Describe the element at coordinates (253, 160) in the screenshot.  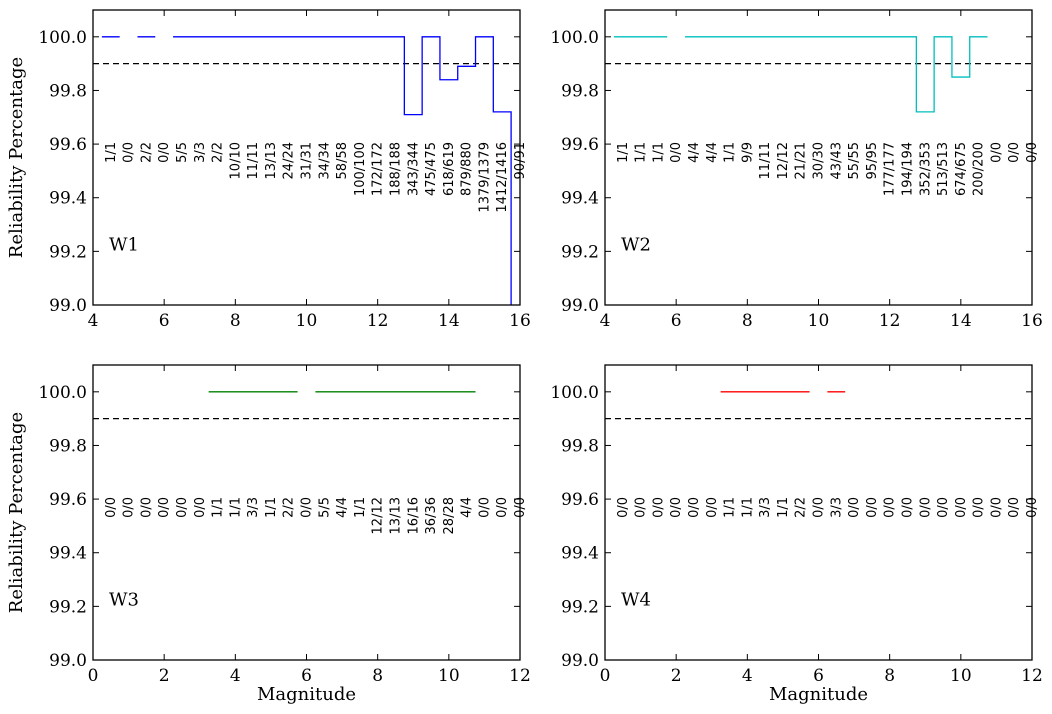
I see `bin-ratio-label: 11/11` at that location.